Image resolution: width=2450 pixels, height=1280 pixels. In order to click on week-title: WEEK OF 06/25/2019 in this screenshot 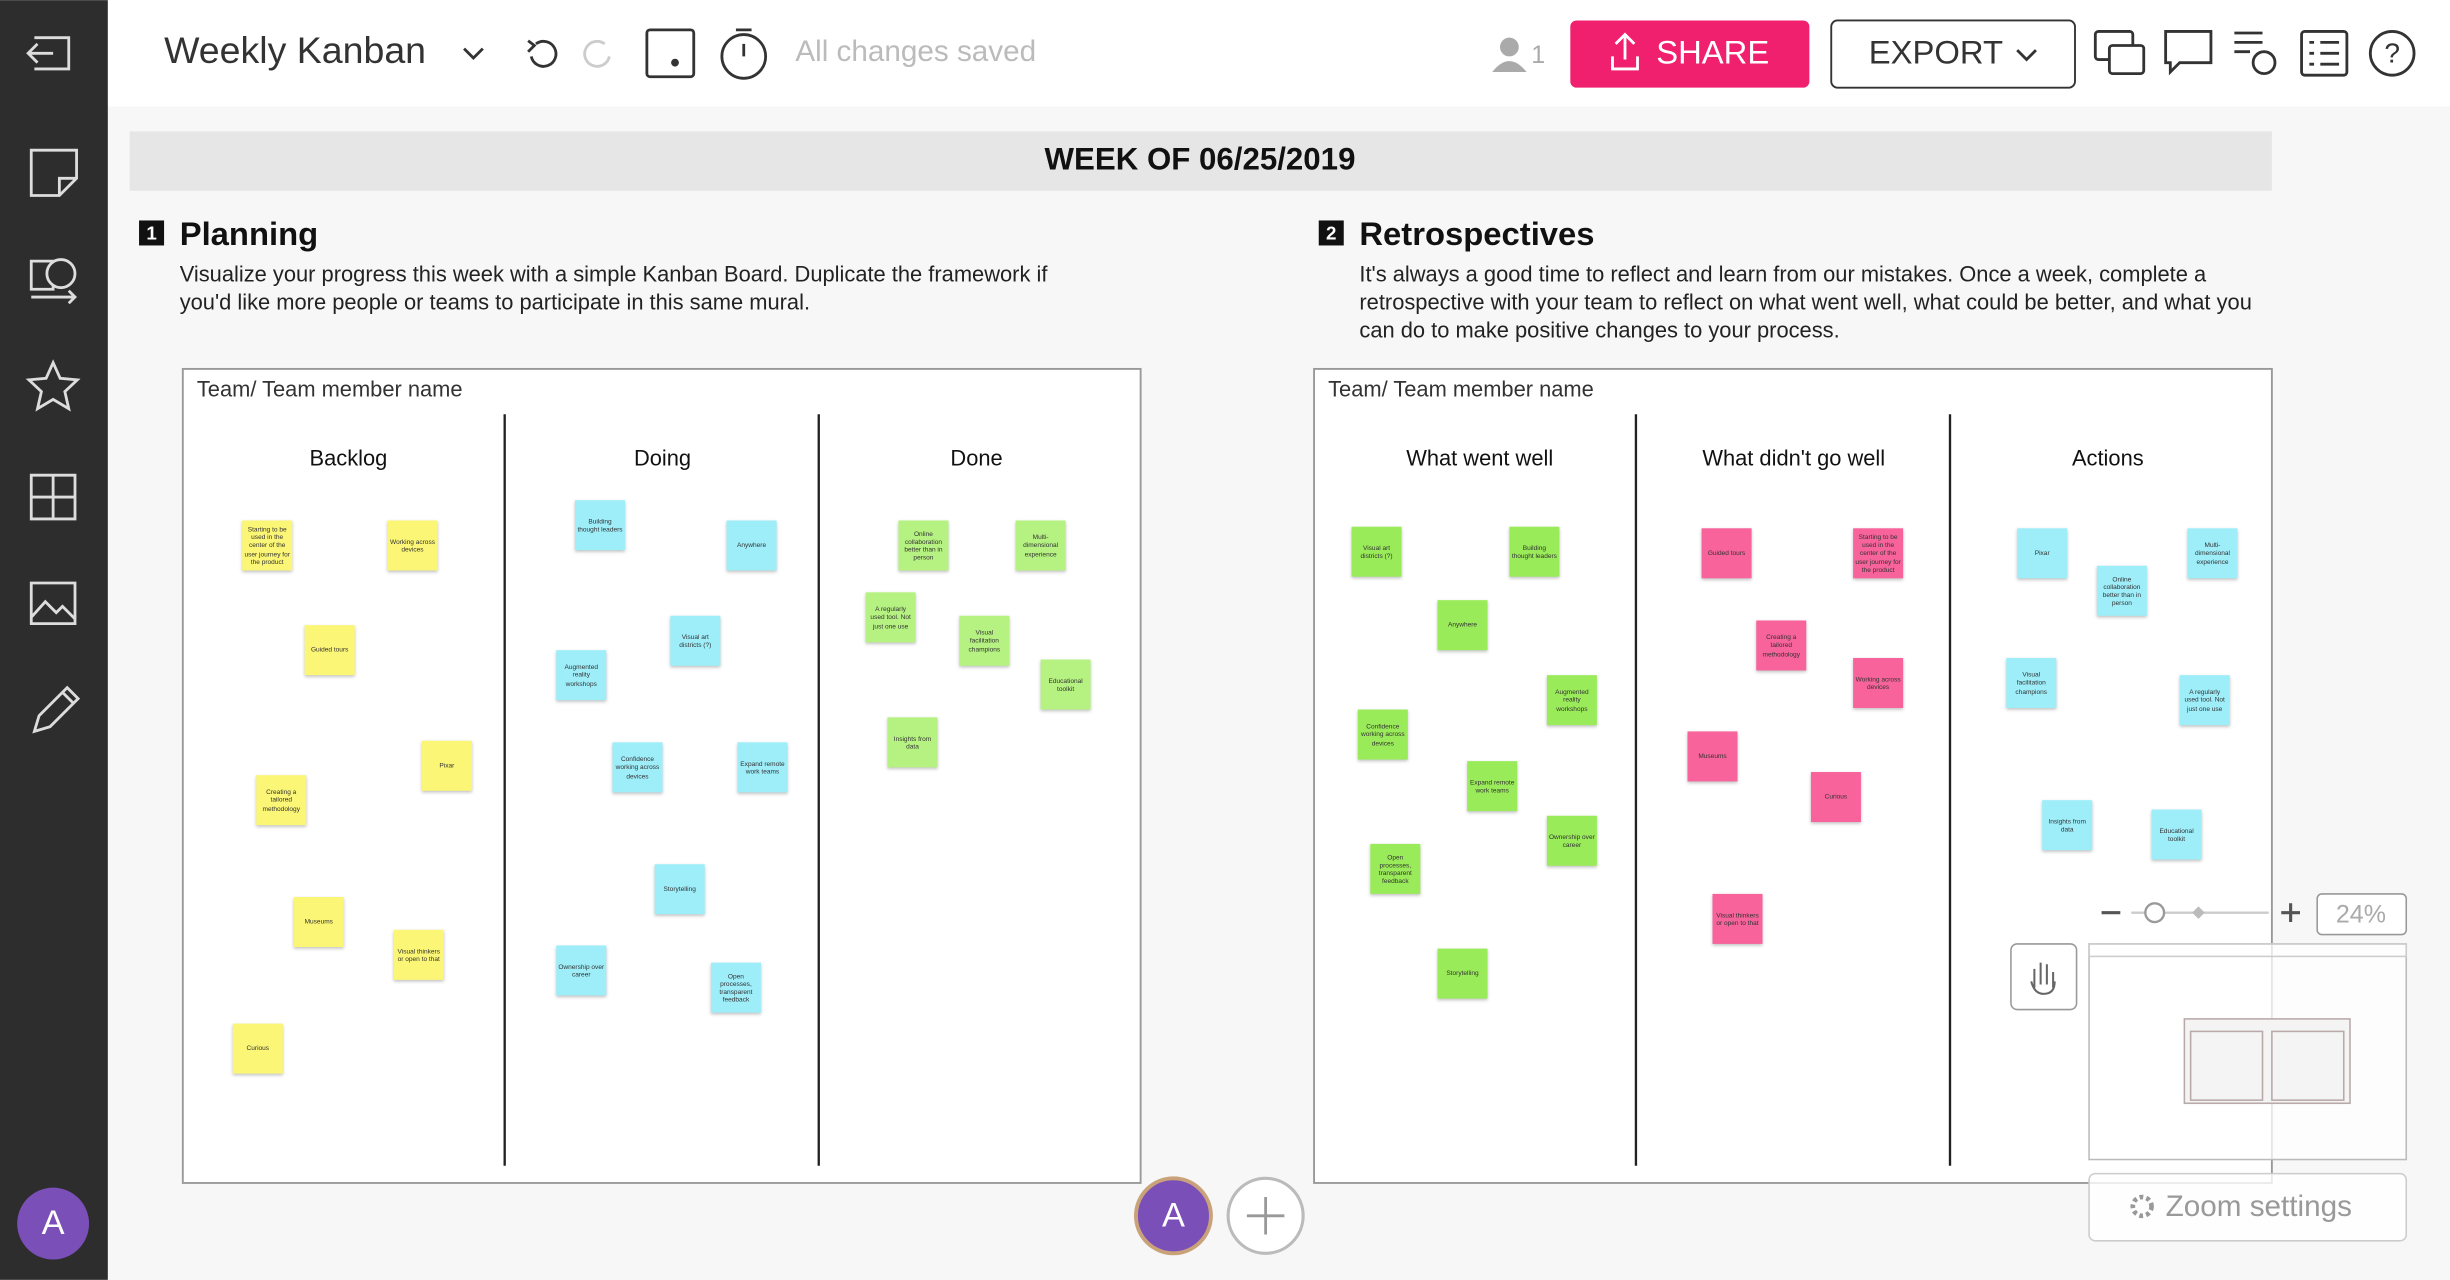, I will do `click(1200, 158)`.